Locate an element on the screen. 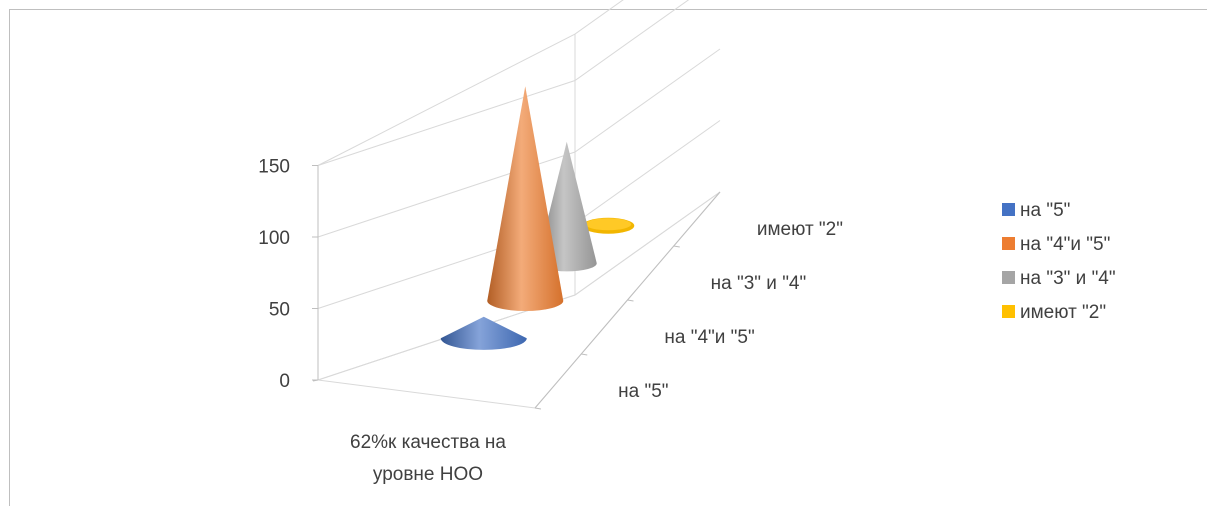 This screenshot has height=506, width=1207. cone-series-3-top is located at coordinates (608, 224).